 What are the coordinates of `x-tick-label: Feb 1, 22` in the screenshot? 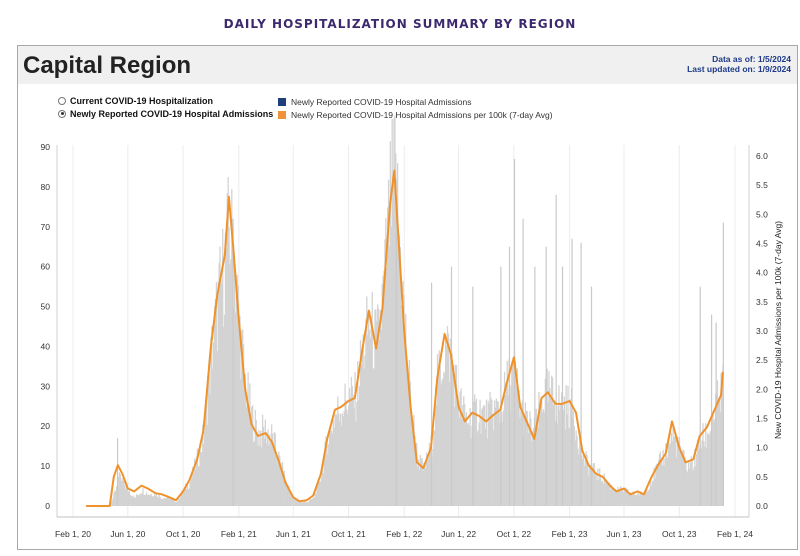 It's located at (404, 534).